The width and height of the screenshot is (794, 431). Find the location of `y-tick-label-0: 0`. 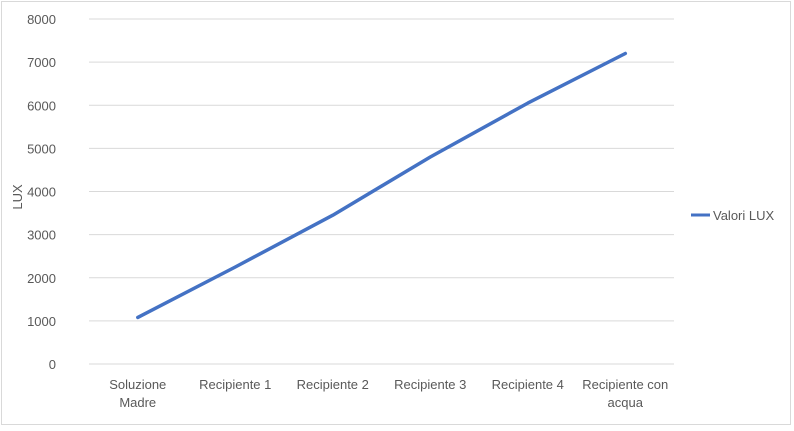

y-tick-label-0: 0 is located at coordinates (52, 364).